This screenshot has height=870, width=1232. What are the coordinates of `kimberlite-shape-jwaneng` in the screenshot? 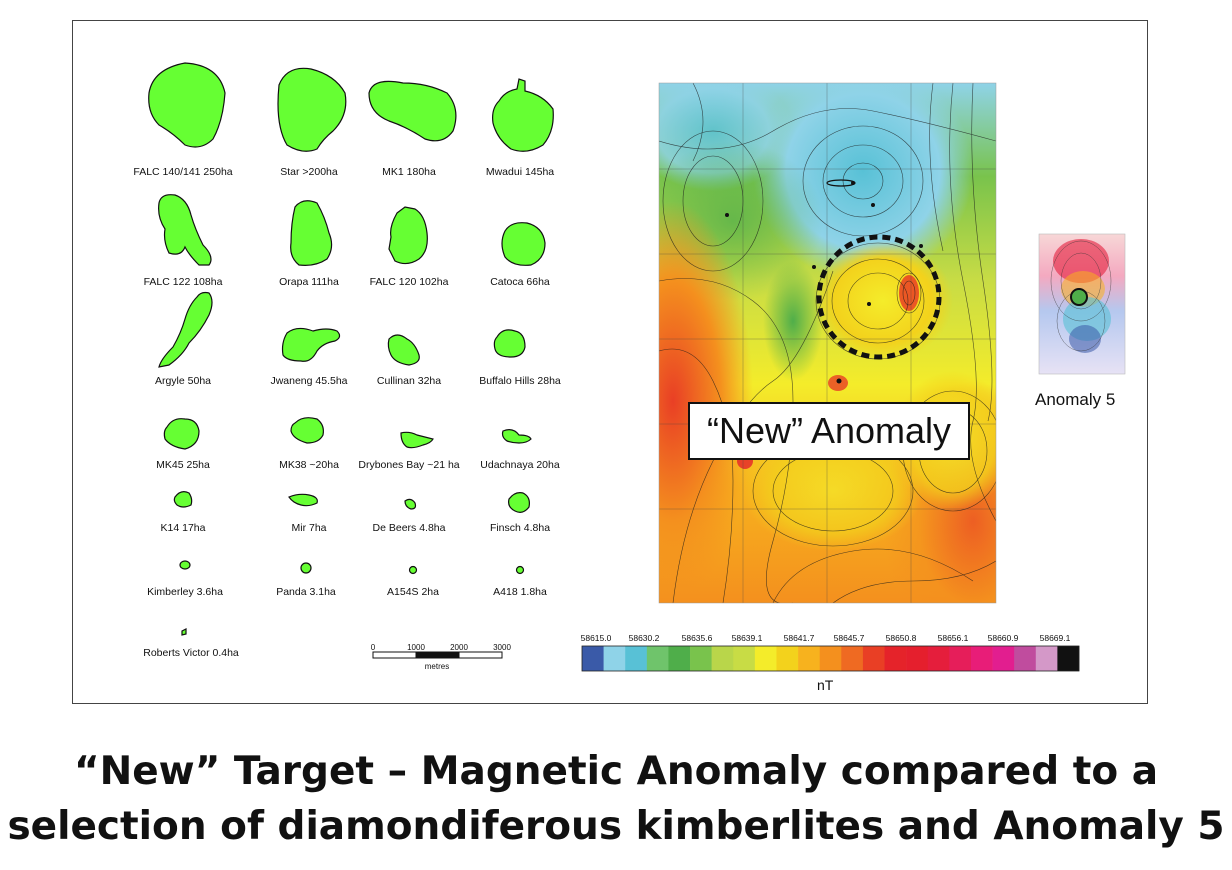 It's located at (311, 344).